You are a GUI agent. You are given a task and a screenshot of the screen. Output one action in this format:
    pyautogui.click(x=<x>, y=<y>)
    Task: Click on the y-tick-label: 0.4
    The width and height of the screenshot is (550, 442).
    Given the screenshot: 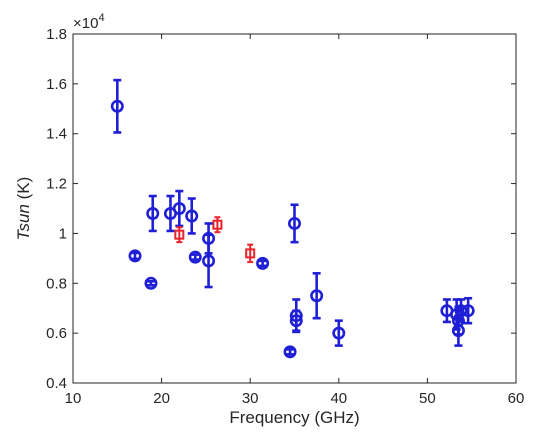 What is the action you would take?
    pyautogui.click(x=56, y=383)
    